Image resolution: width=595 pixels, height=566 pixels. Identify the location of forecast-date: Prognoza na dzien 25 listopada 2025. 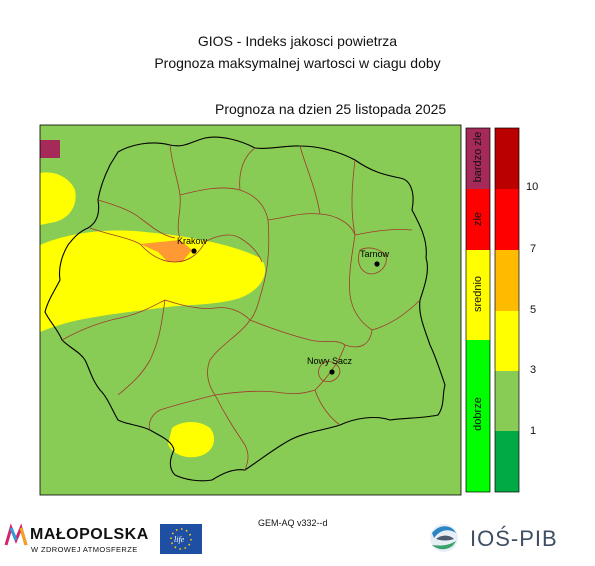
(331, 109).